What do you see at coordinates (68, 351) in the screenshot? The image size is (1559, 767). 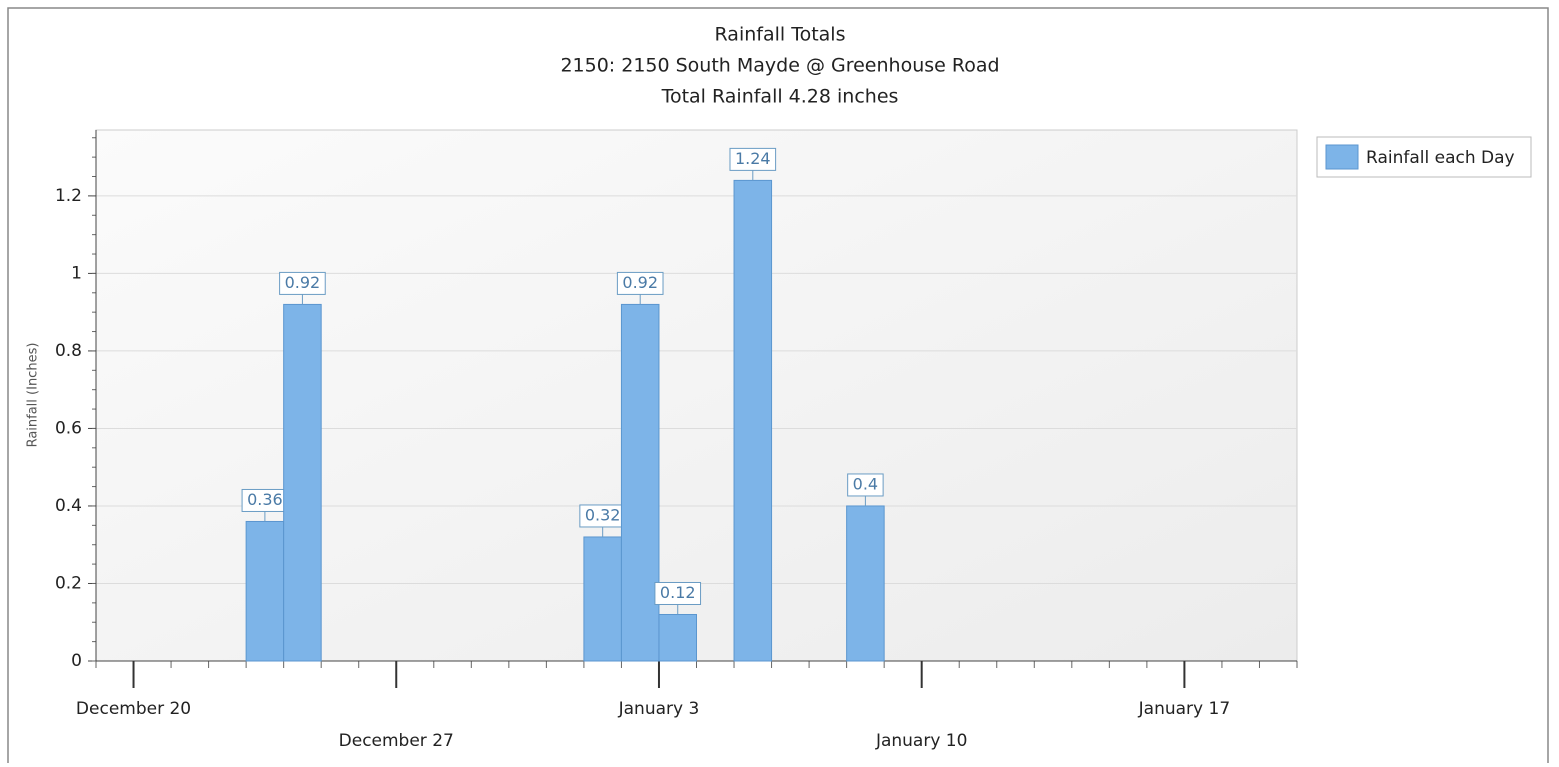 I see `y-tick-label: 0.8` at bounding box center [68, 351].